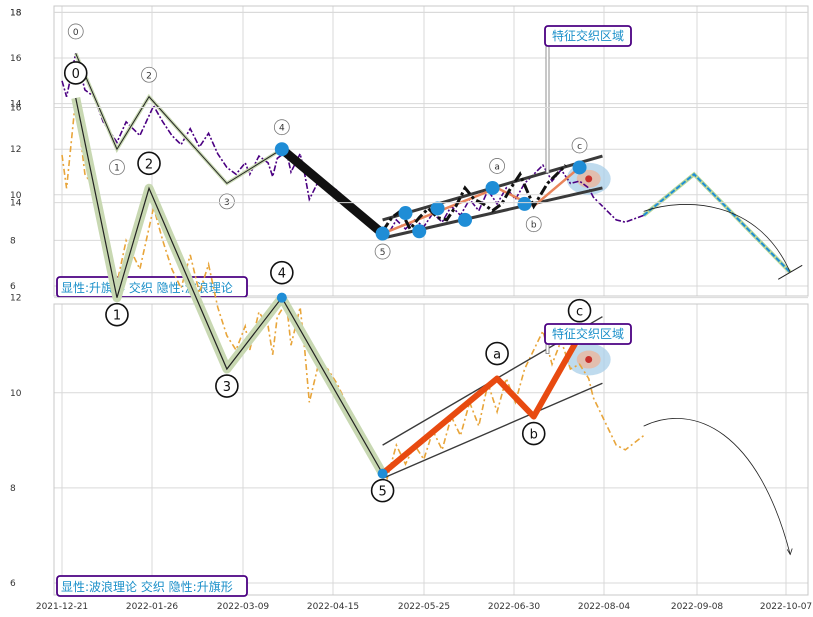 The width and height of the screenshot is (813, 617). I want to click on abc-line, so click(481, 405).